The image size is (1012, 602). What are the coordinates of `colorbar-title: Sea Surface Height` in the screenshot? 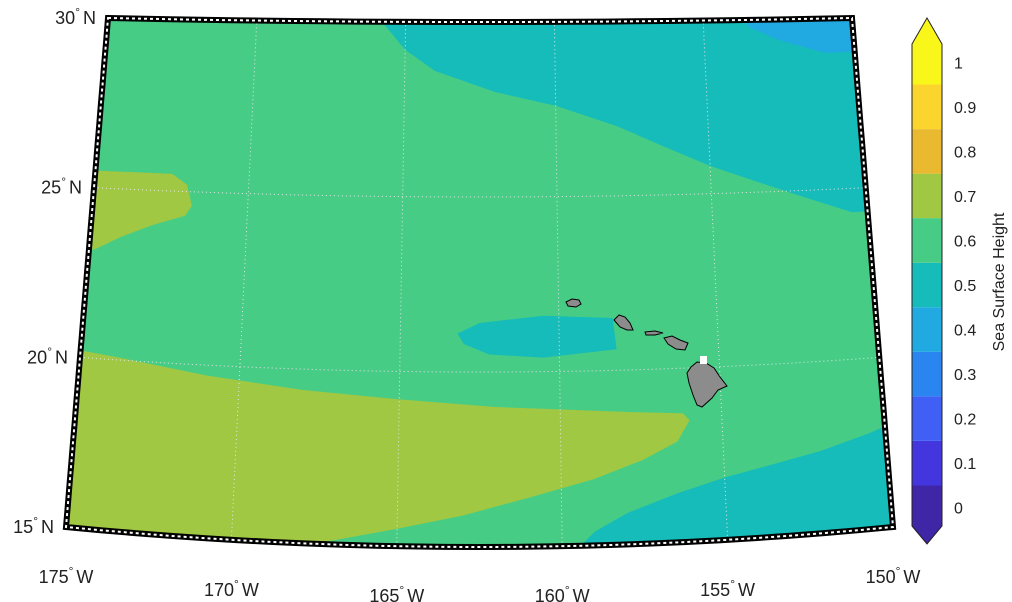 It's located at (999, 281).